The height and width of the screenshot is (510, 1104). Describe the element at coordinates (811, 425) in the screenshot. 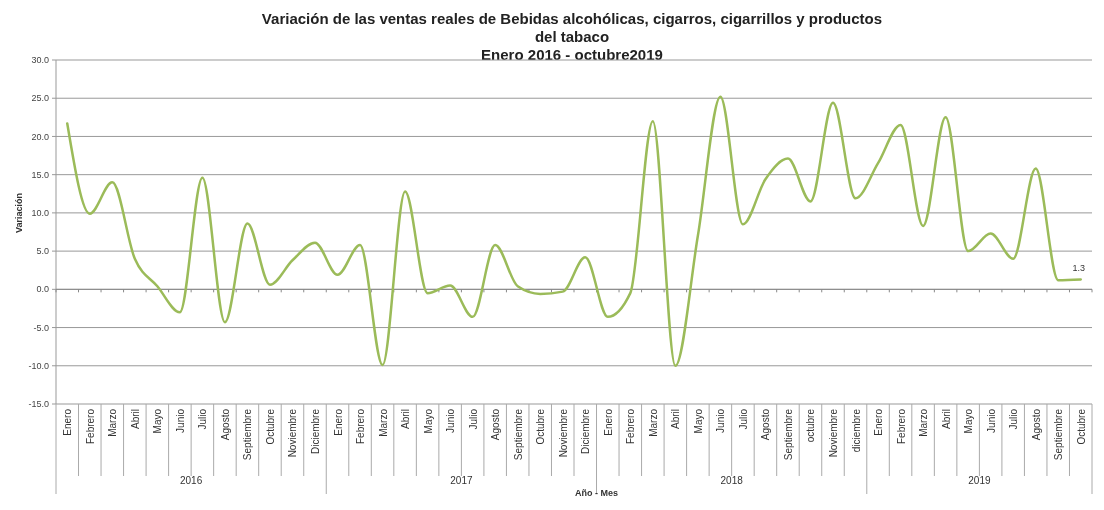

I see `x-tick-label: octubre` at that location.